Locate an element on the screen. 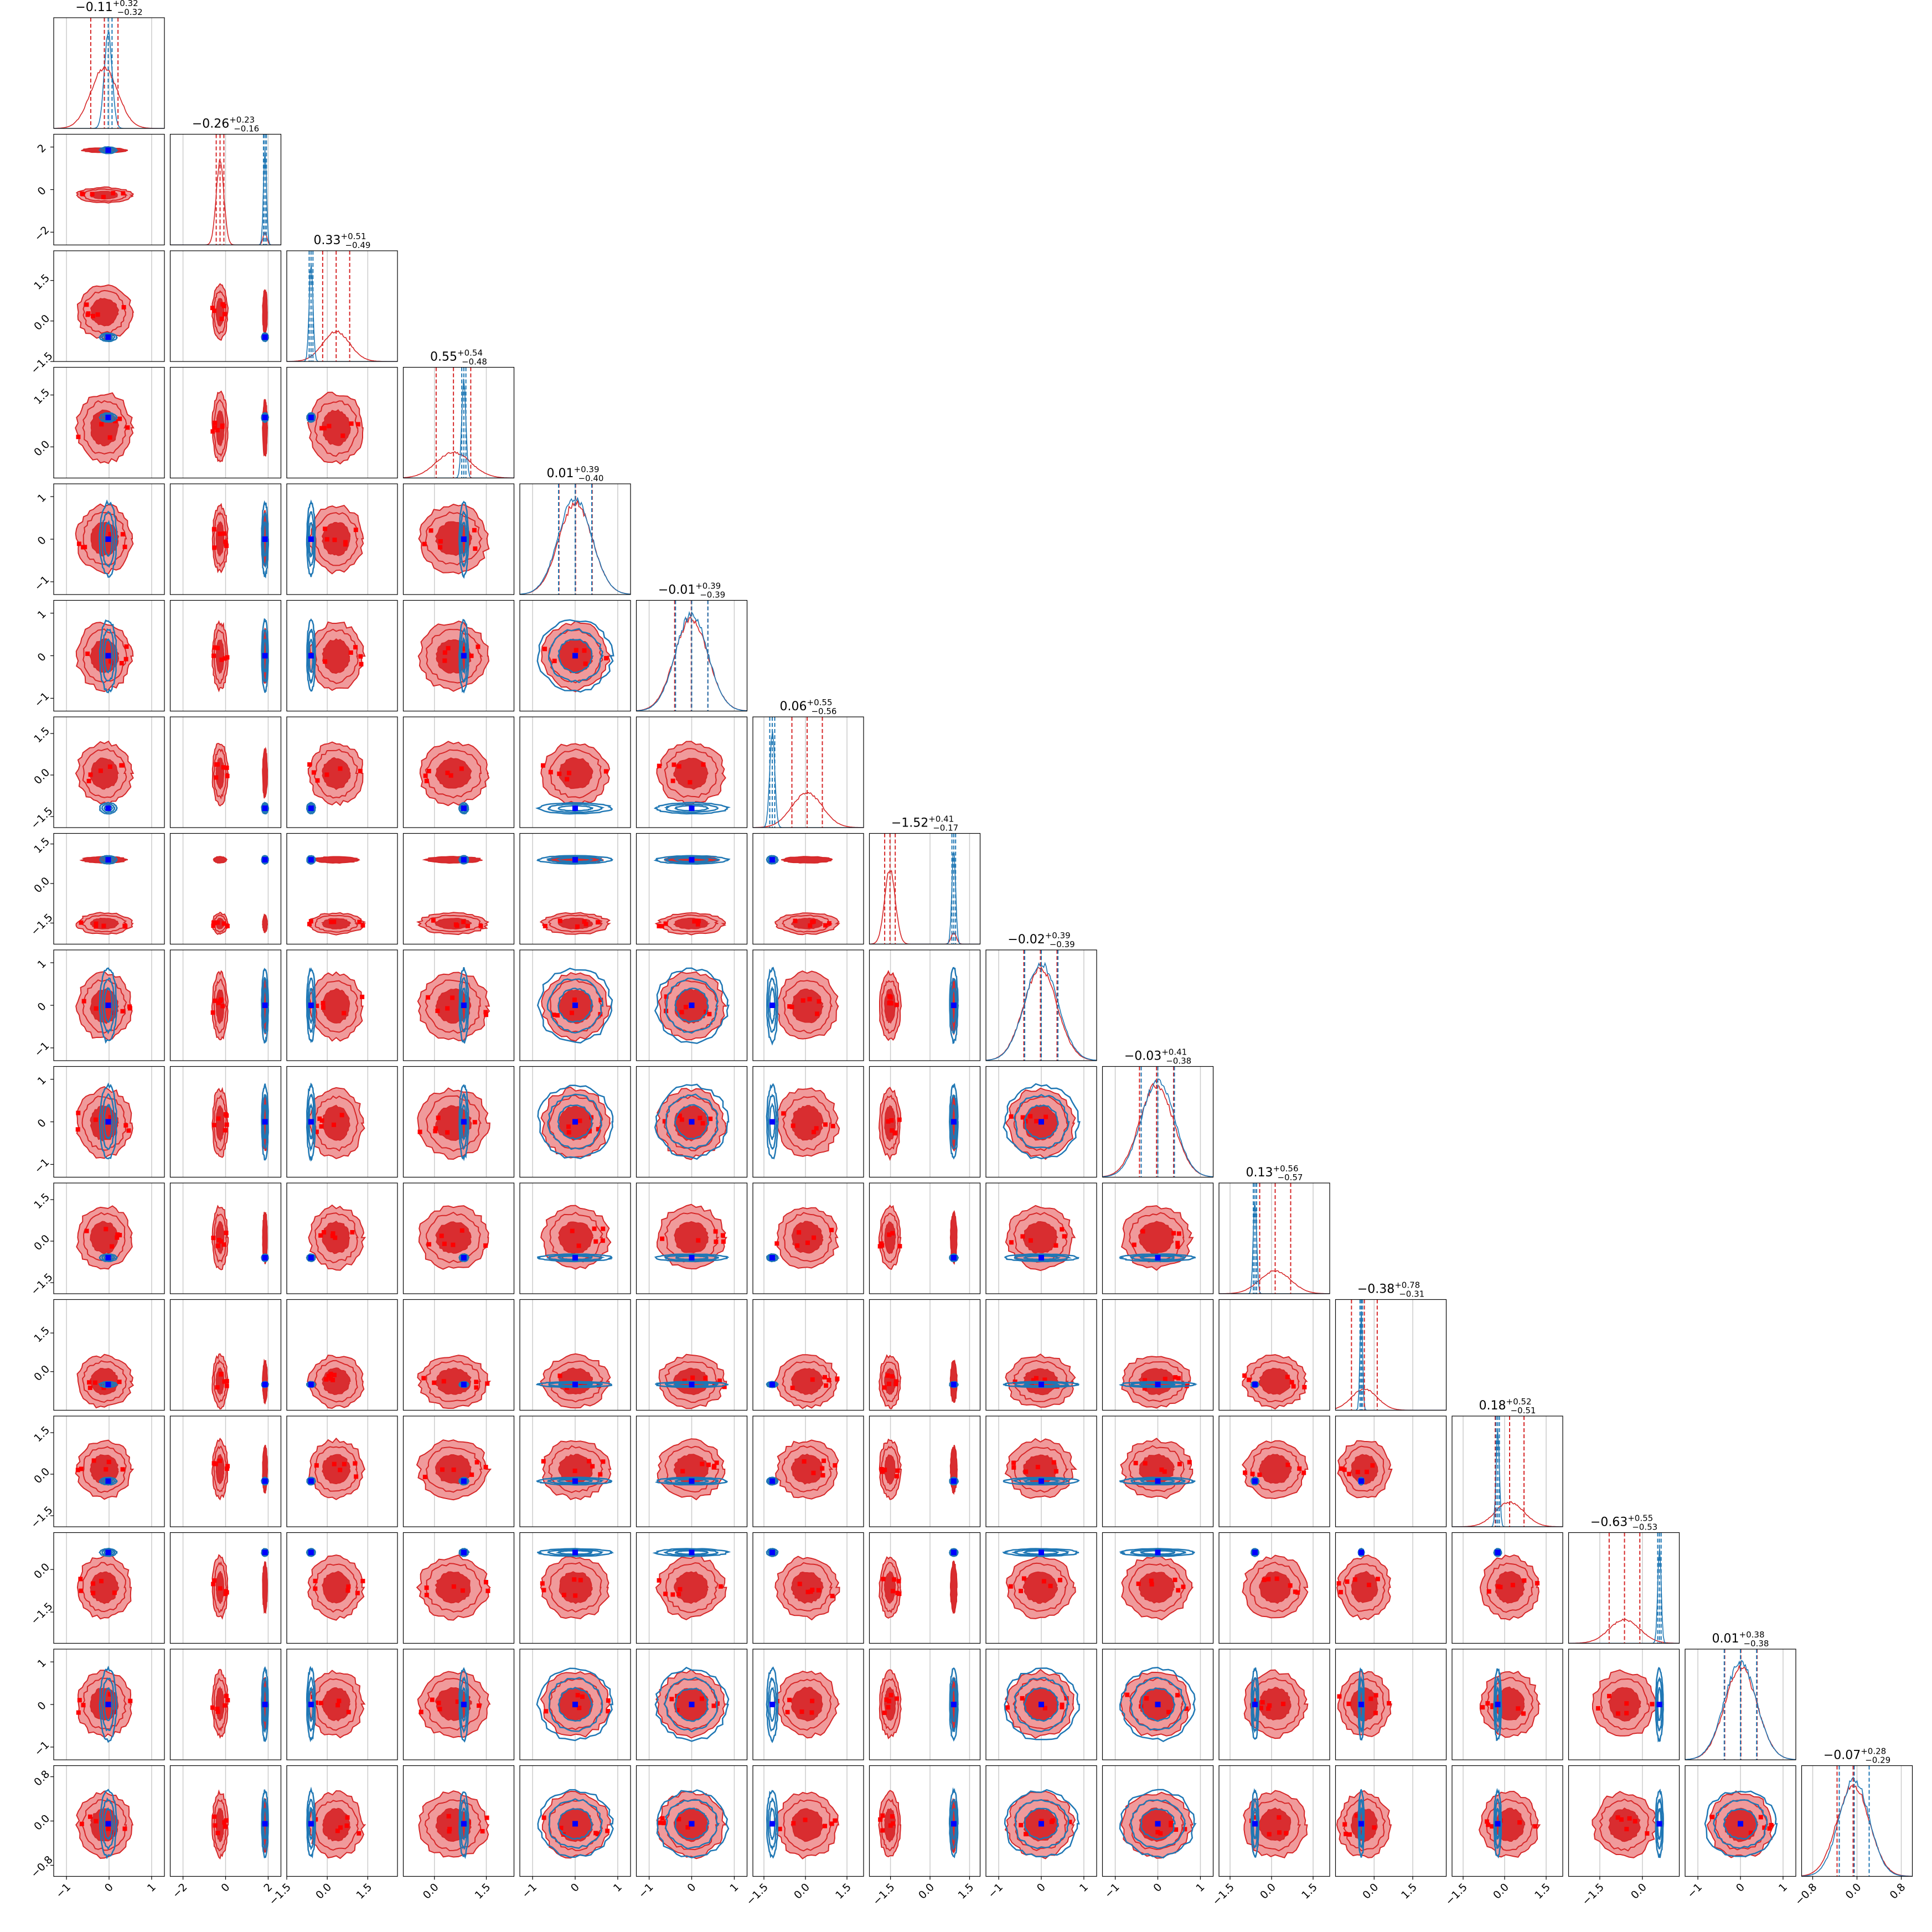 The height and width of the screenshot is (1932, 1932). red-histogram is located at coordinates (1391, 1399).